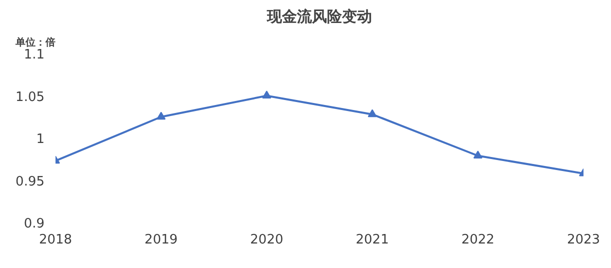 This screenshot has width=611, height=268. What do you see at coordinates (372, 240) in the screenshot?
I see `x-tick-label: 2021` at bounding box center [372, 240].